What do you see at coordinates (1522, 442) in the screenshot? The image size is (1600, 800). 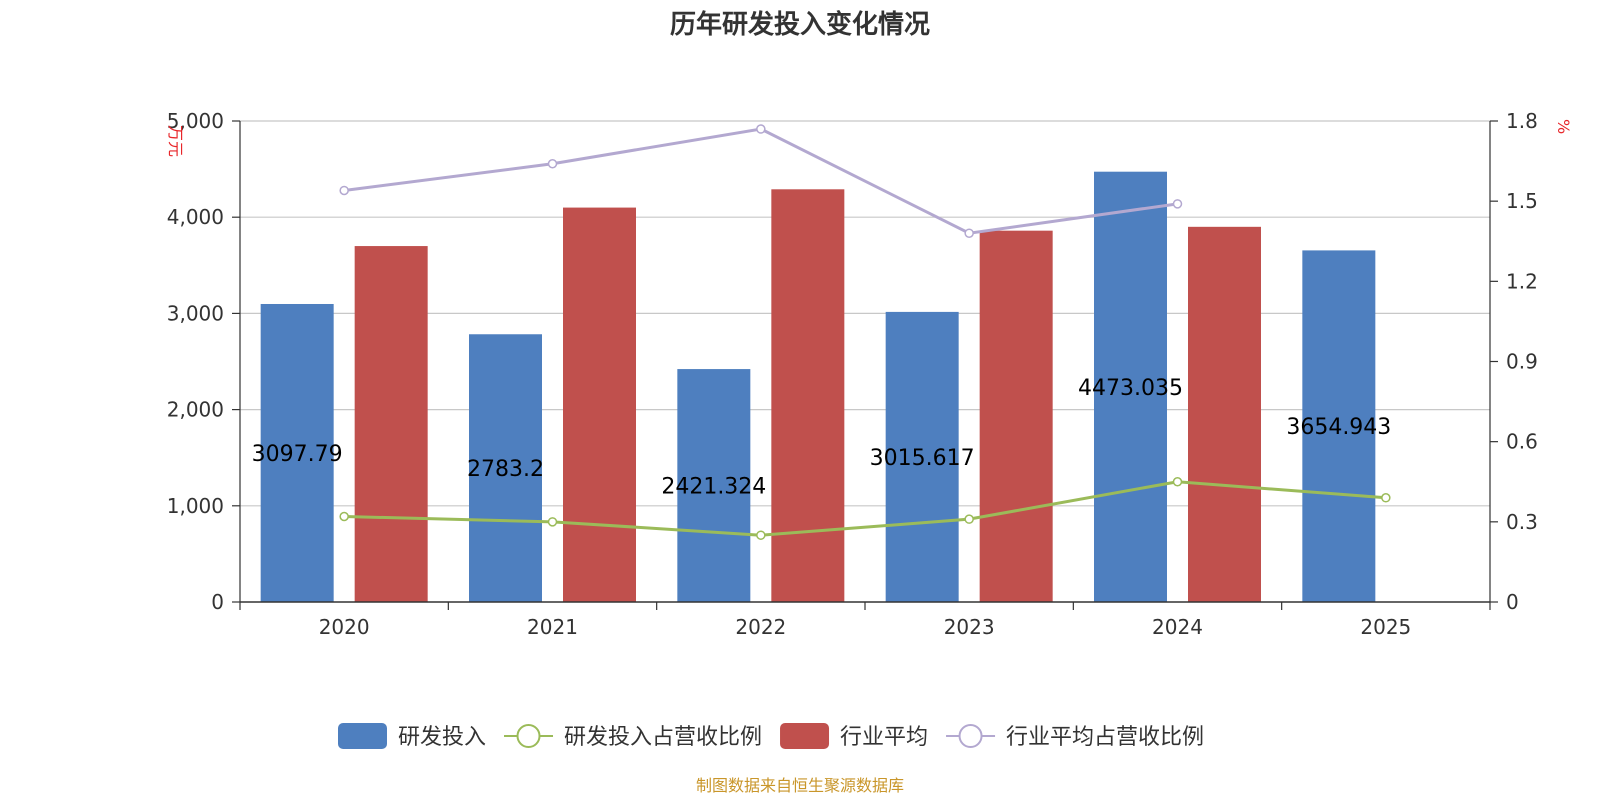 I see `right-tick-label: 0.6` at bounding box center [1522, 442].